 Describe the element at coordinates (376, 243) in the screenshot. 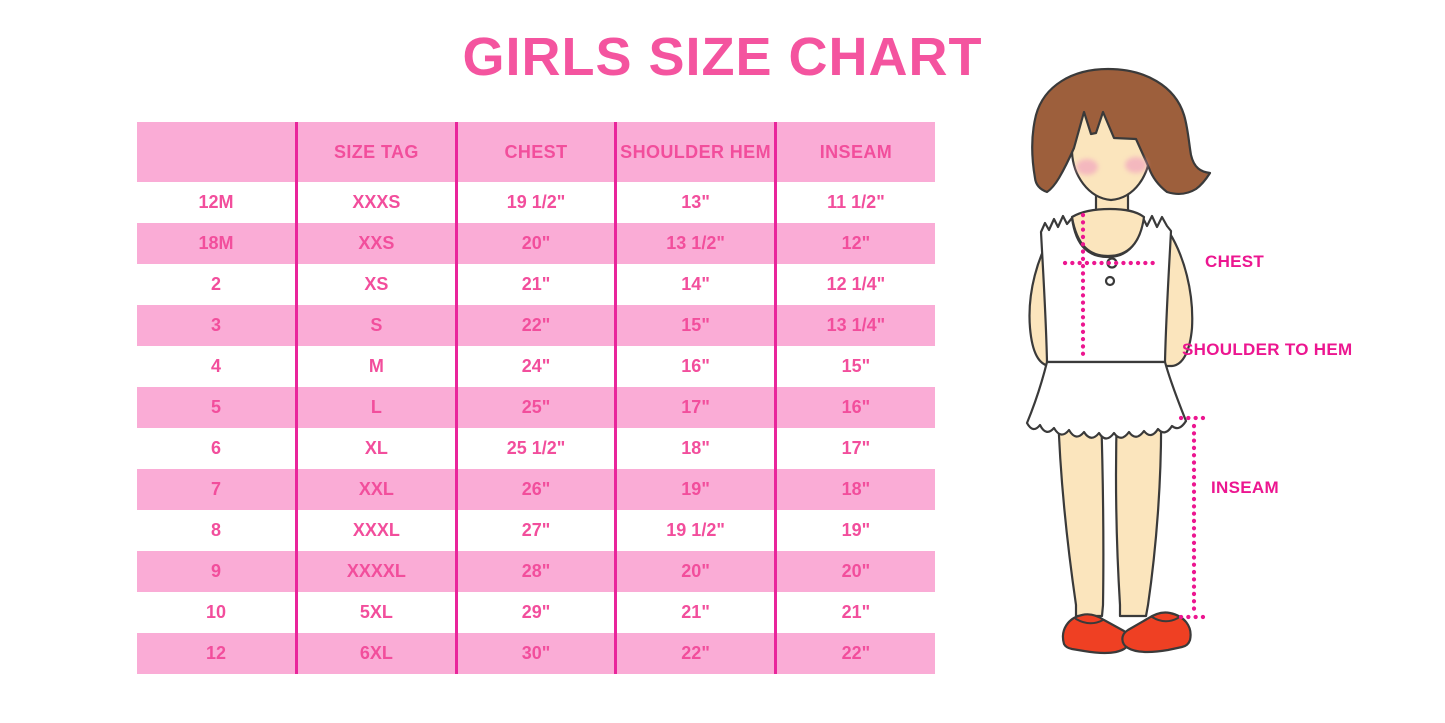

I see `table-cell: XXS` at that location.